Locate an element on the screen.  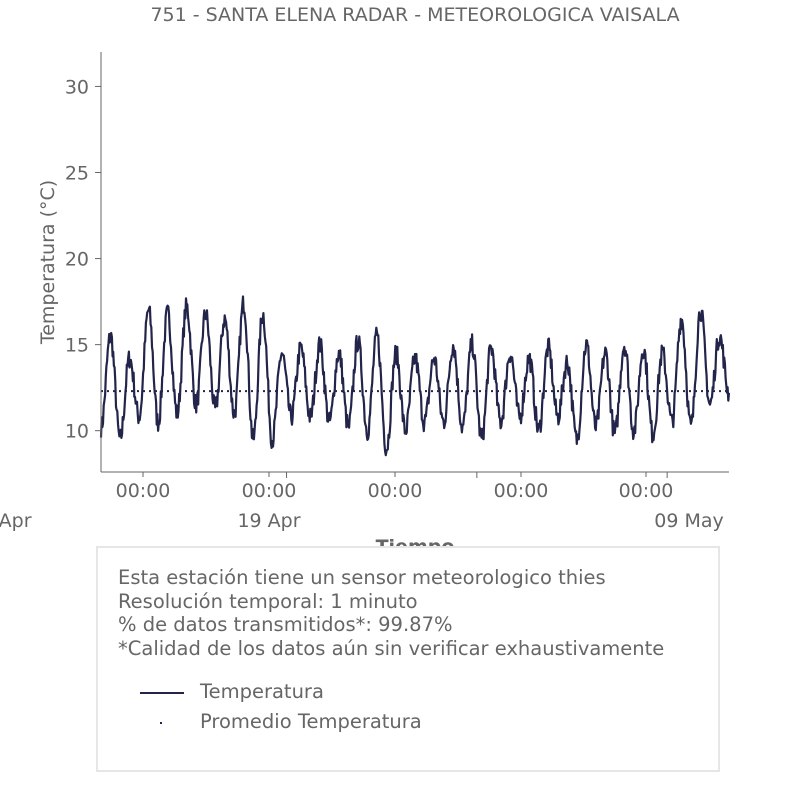
y-tick-label: 30 is located at coordinates (77, 87).